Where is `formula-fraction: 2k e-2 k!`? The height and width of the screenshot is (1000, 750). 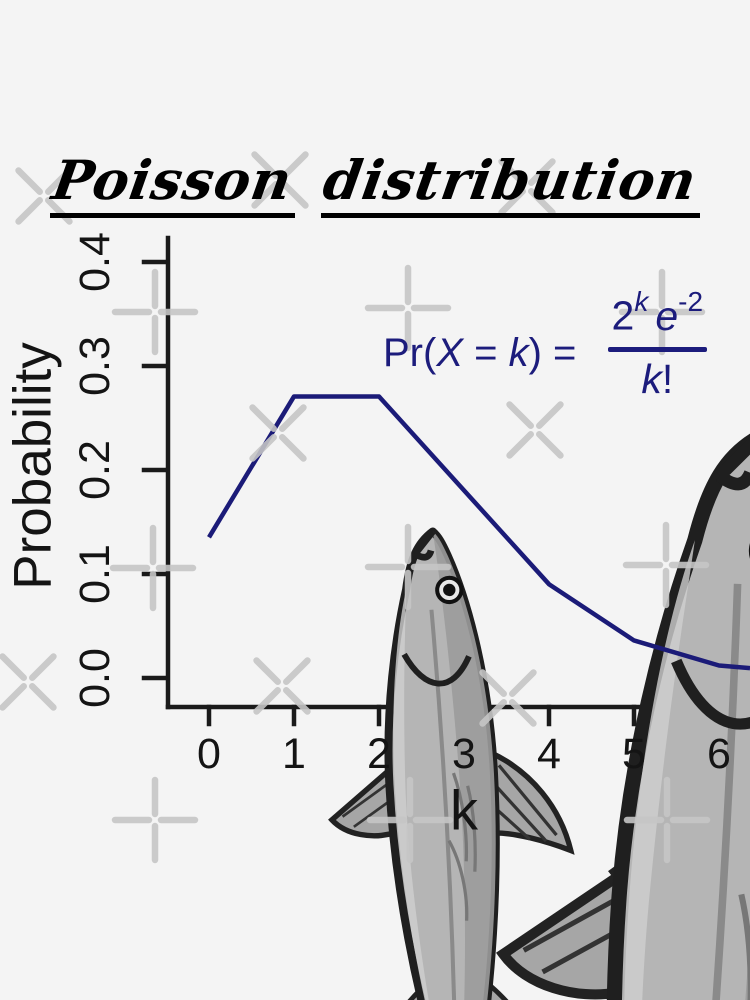 formula-fraction: 2k e-2 k! is located at coordinates (657, 344).